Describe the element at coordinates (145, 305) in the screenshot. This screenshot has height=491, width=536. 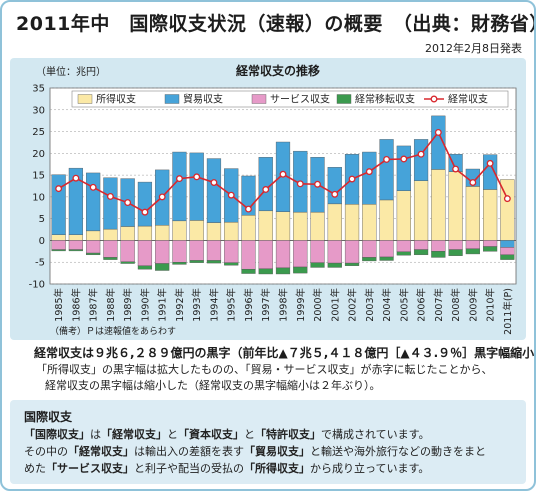
I see `x-tick-label: 1990年` at that location.